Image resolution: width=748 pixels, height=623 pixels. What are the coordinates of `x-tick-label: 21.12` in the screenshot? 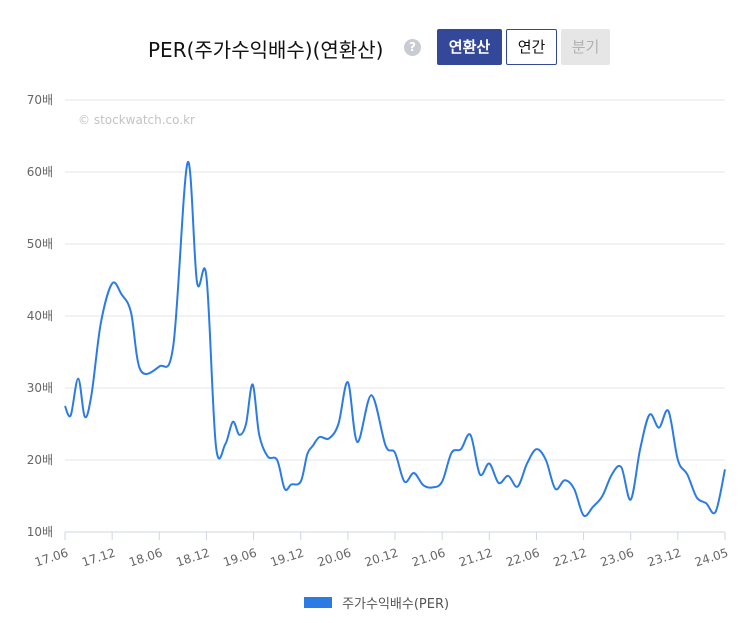 It's located at (475, 558).